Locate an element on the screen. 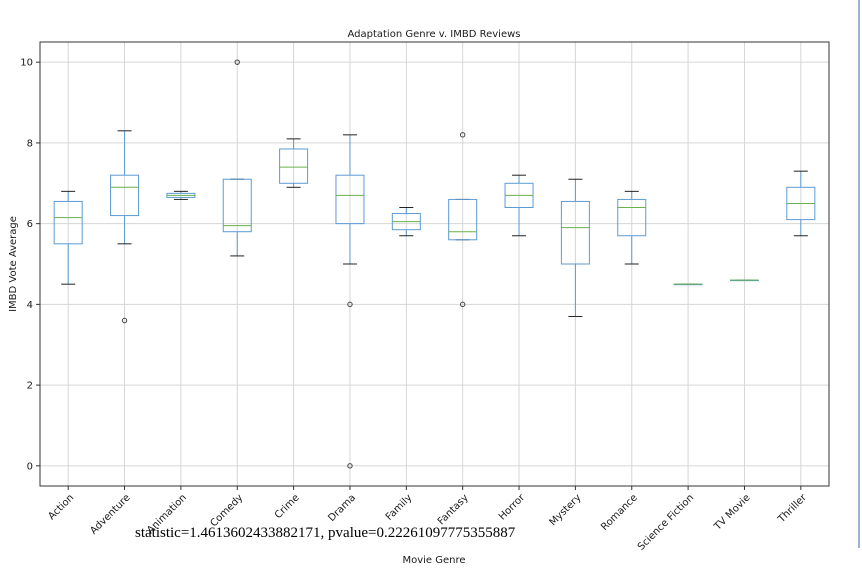 The width and height of the screenshot is (862, 584). x-tick-label: Thriller is located at coordinates (793, 509).